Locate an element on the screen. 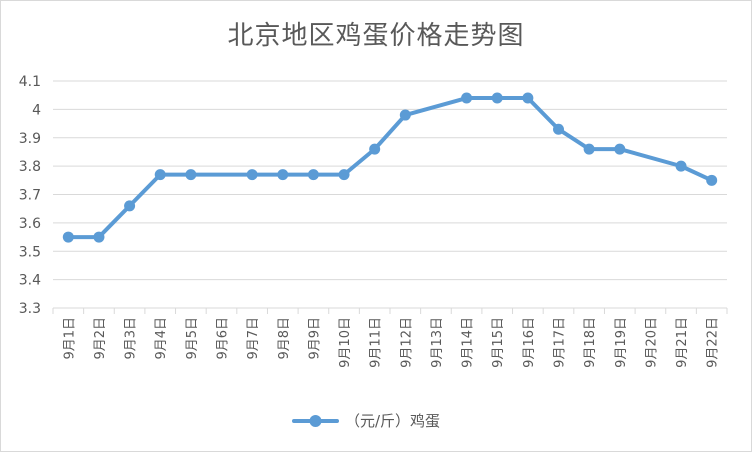  x-tick-label: 9月21日 is located at coordinates (682, 342).